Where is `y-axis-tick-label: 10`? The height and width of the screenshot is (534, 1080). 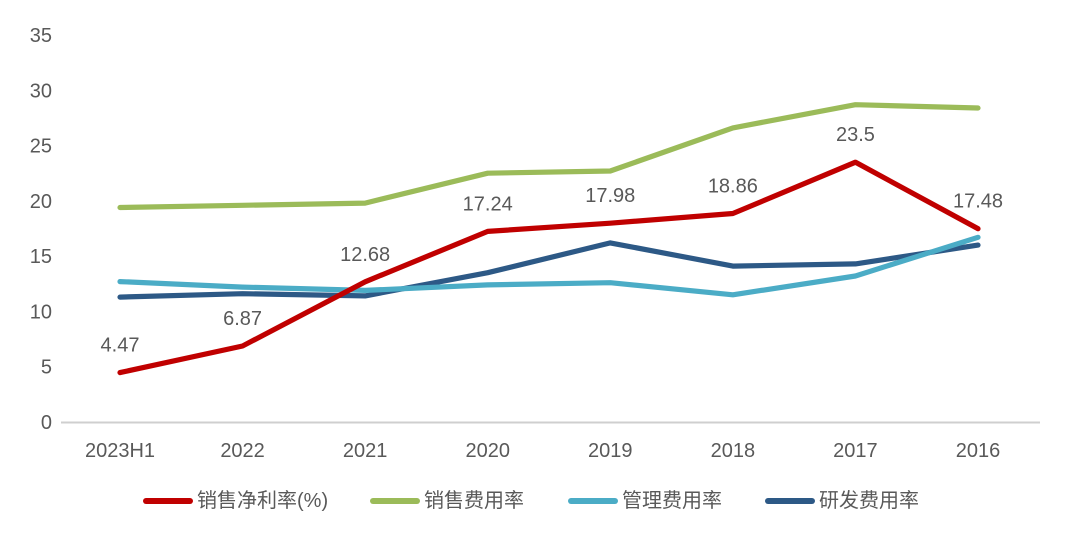
y-axis-tick-label: 10 is located at coordinates (41, 312).